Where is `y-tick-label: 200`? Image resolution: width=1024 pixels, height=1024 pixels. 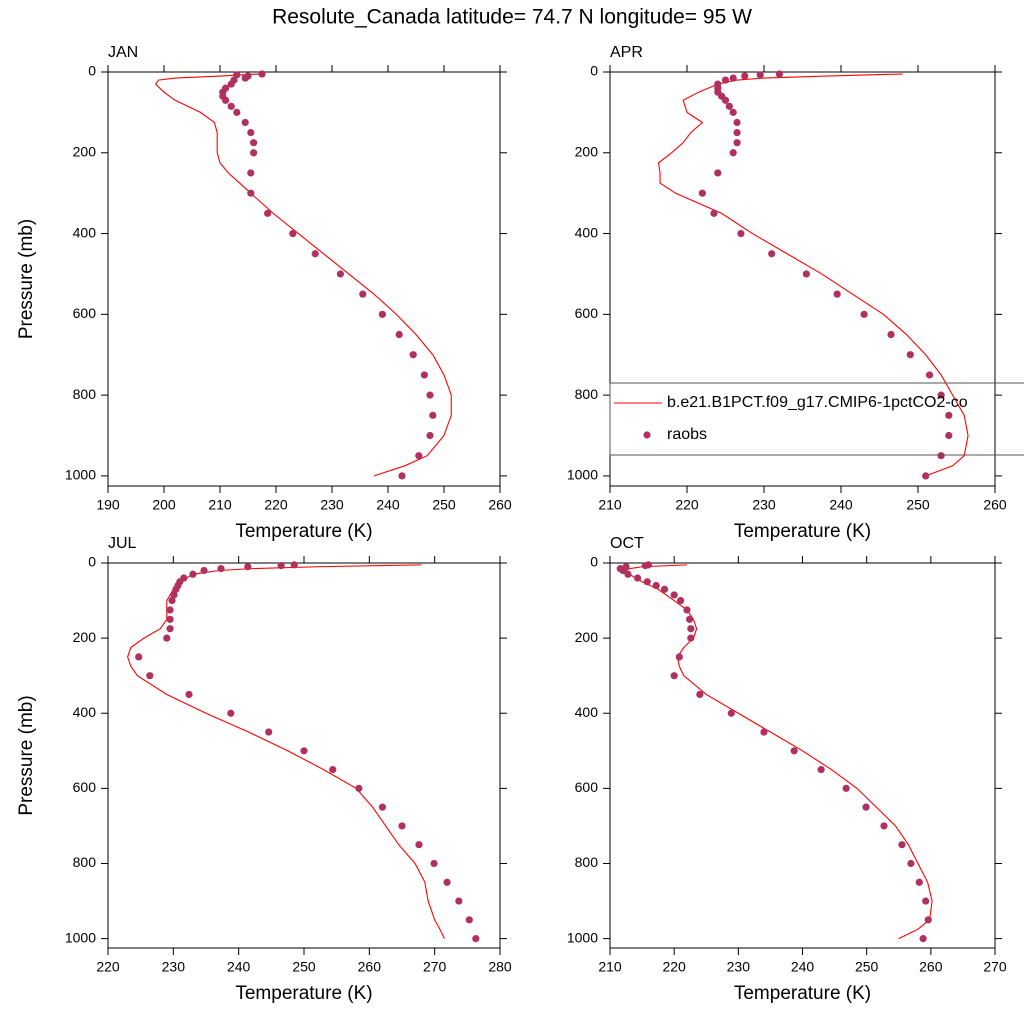
y-tick-label: 200 is located at coordinates (587, 151).